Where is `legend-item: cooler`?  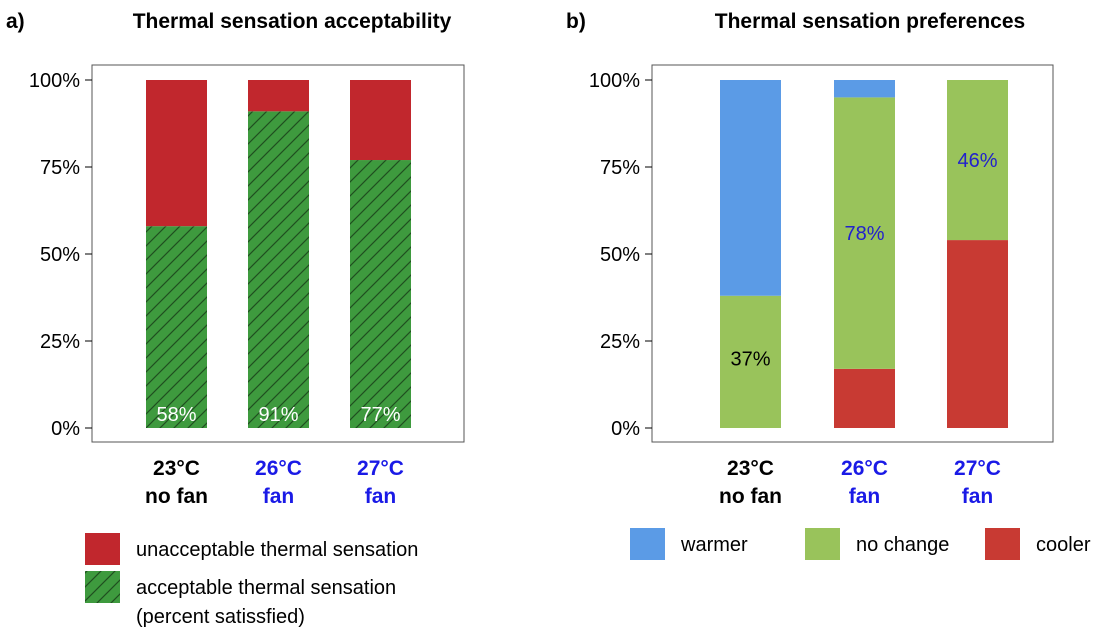 legend-item: cooler is located at coordinates (1038, 544).